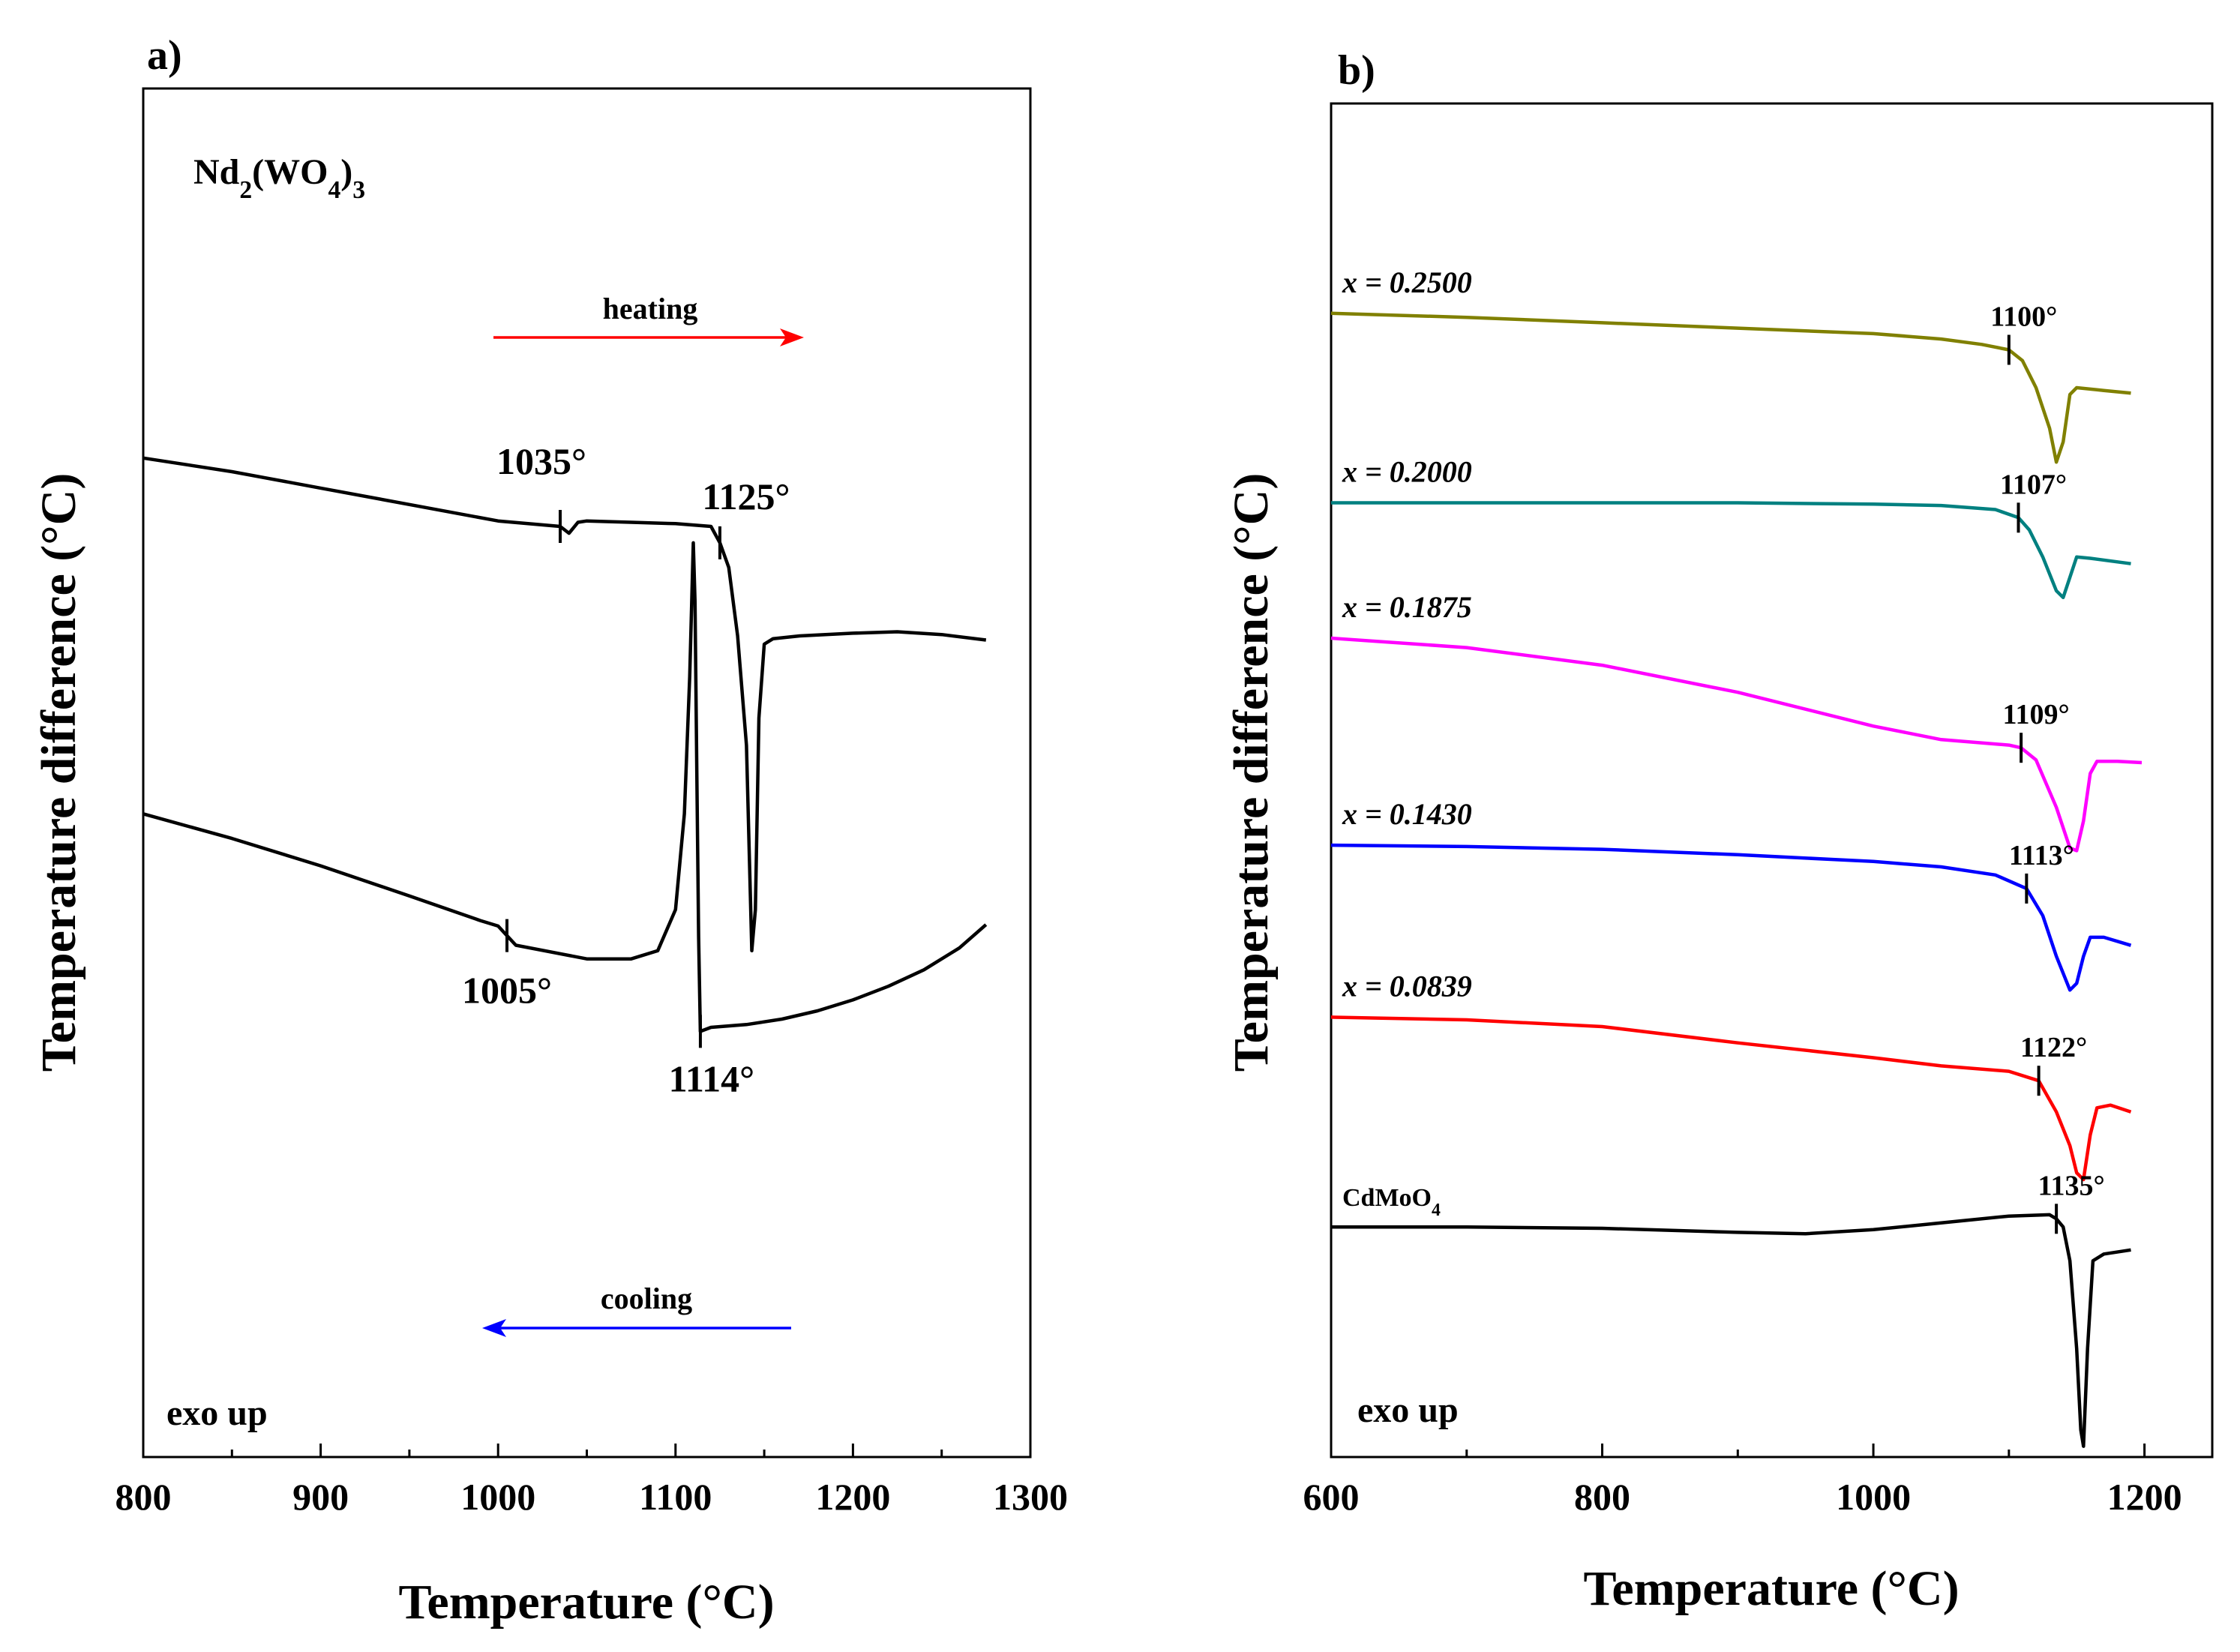 Image resolution: width=2240 pixels, height=1652 pixels. I want to click on x-tick-label: 900, so click(320, 1497).